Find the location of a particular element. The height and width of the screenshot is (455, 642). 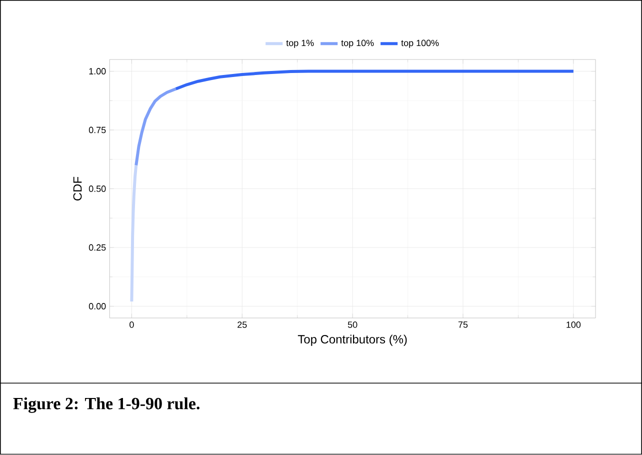

y-tick-label: 0.50 is located at coordinates (97, 189).